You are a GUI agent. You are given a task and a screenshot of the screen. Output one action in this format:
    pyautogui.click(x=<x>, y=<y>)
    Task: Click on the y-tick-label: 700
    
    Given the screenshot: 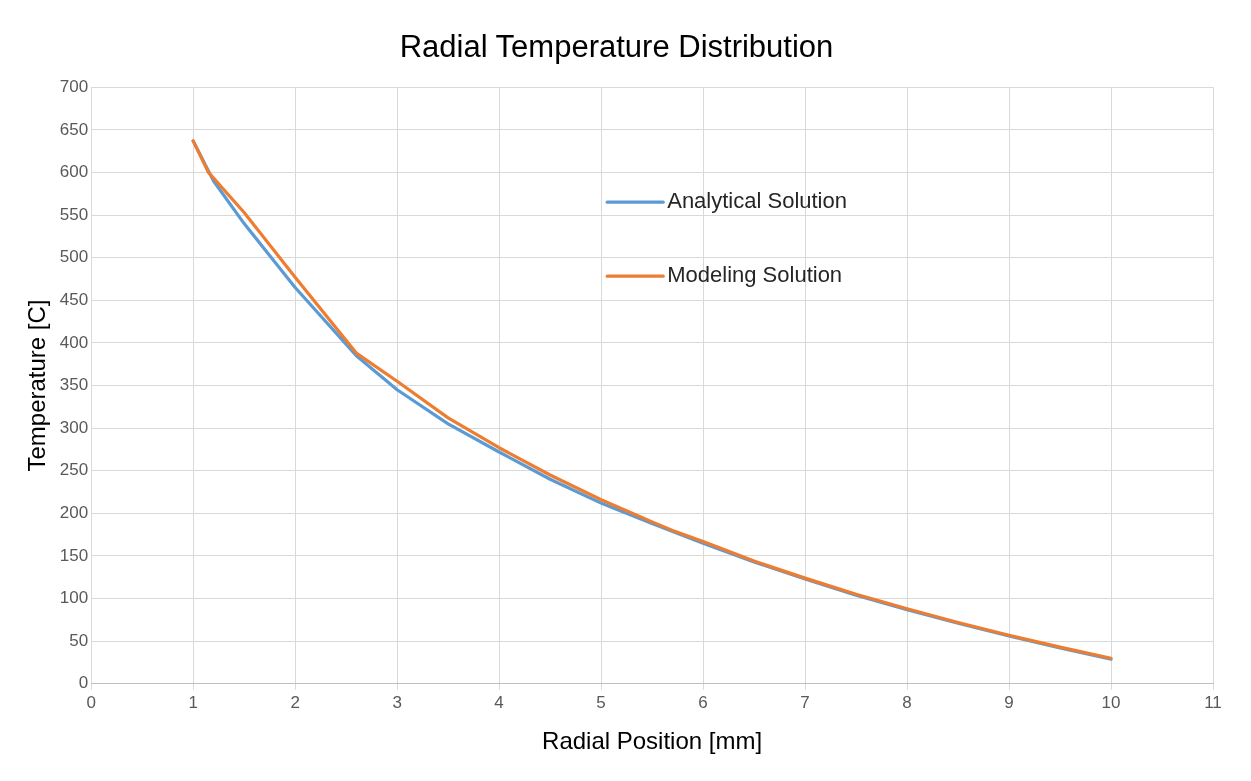 What is the action you would take?
    pyautogui.click(x=74, y=86)
    